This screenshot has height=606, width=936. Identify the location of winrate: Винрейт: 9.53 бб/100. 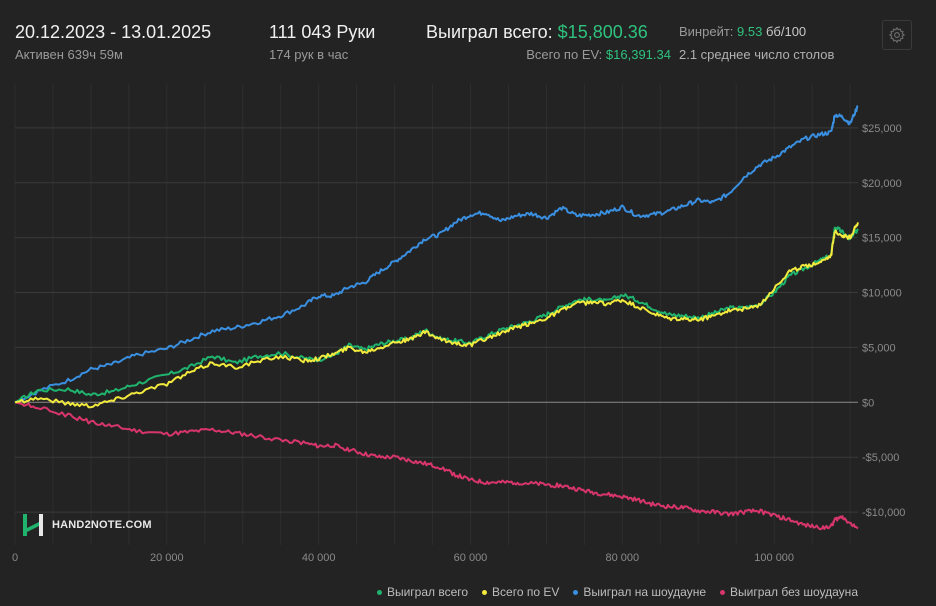
(742, 31).